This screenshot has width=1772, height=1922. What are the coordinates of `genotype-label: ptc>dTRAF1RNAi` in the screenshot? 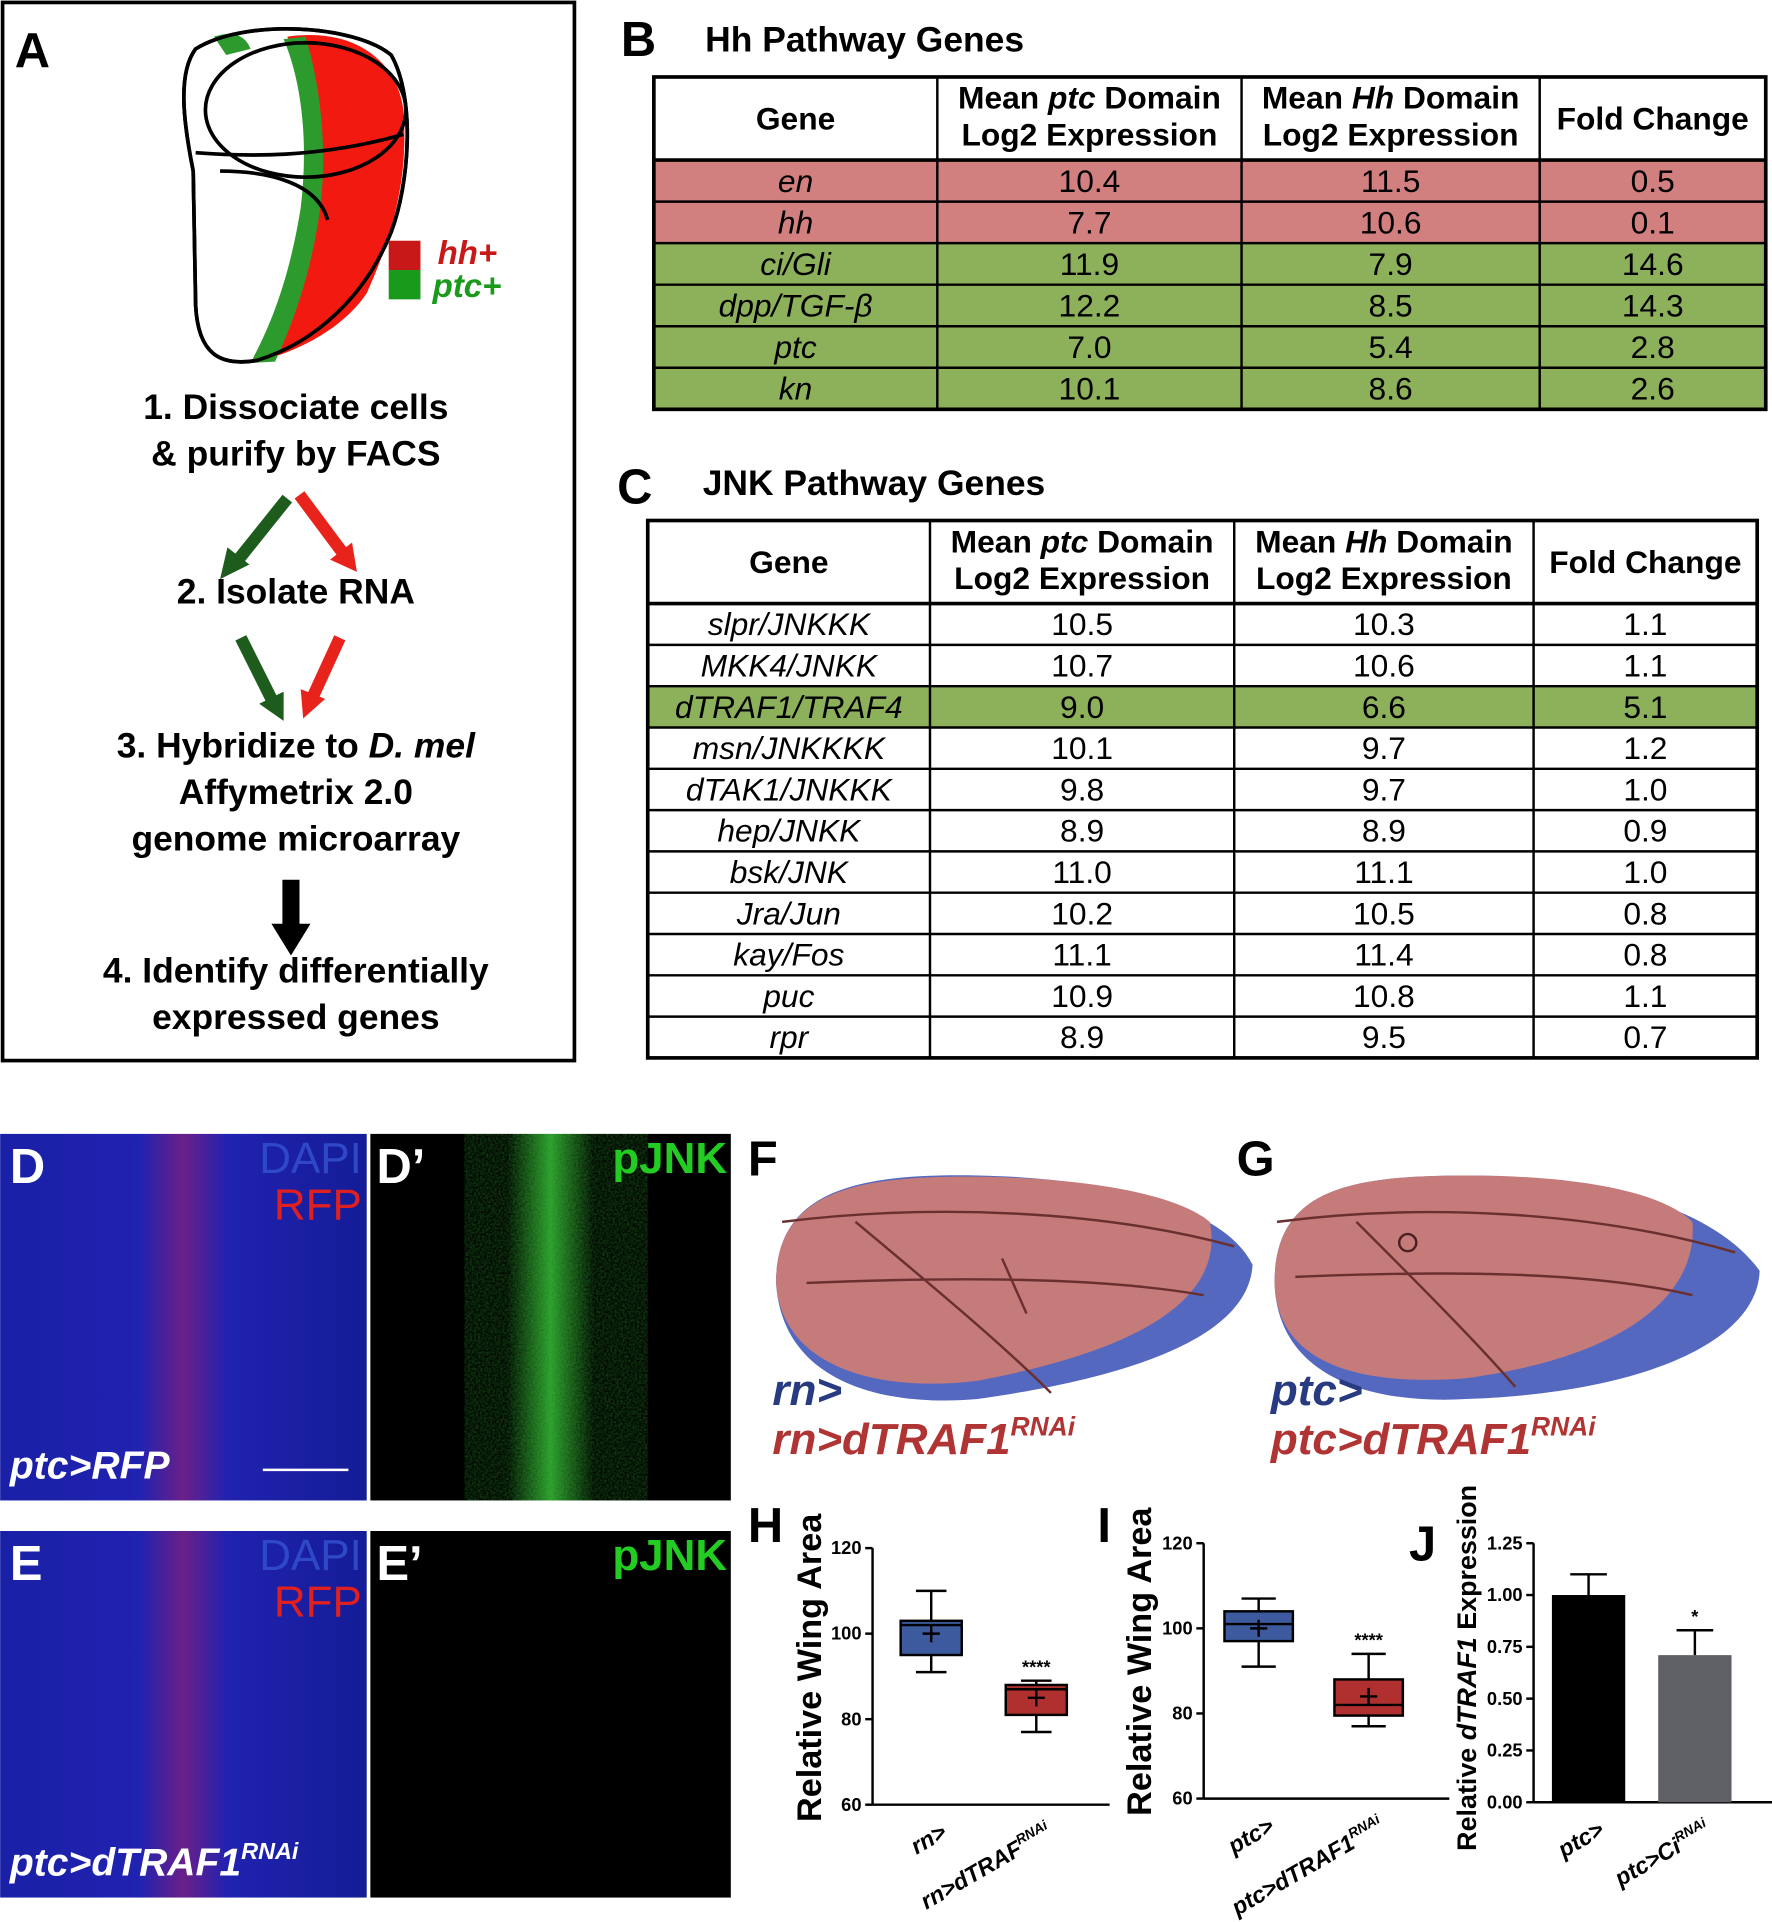 It's located at (154, 1861).